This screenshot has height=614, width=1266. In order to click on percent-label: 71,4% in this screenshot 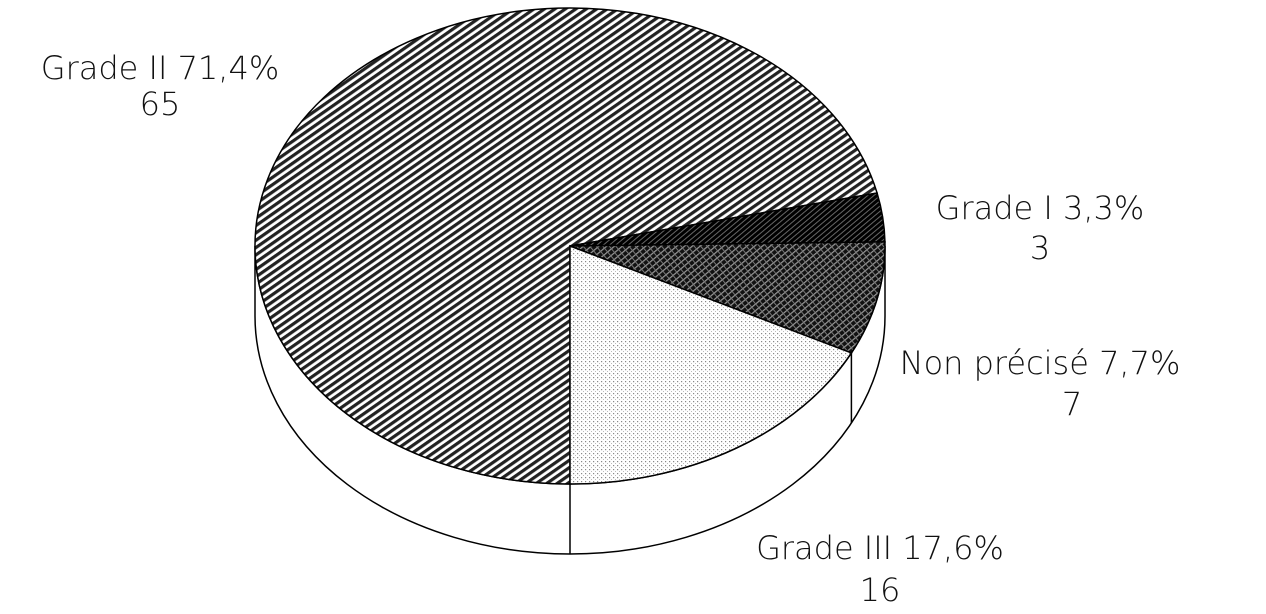, I will do `click(229, 68)`.